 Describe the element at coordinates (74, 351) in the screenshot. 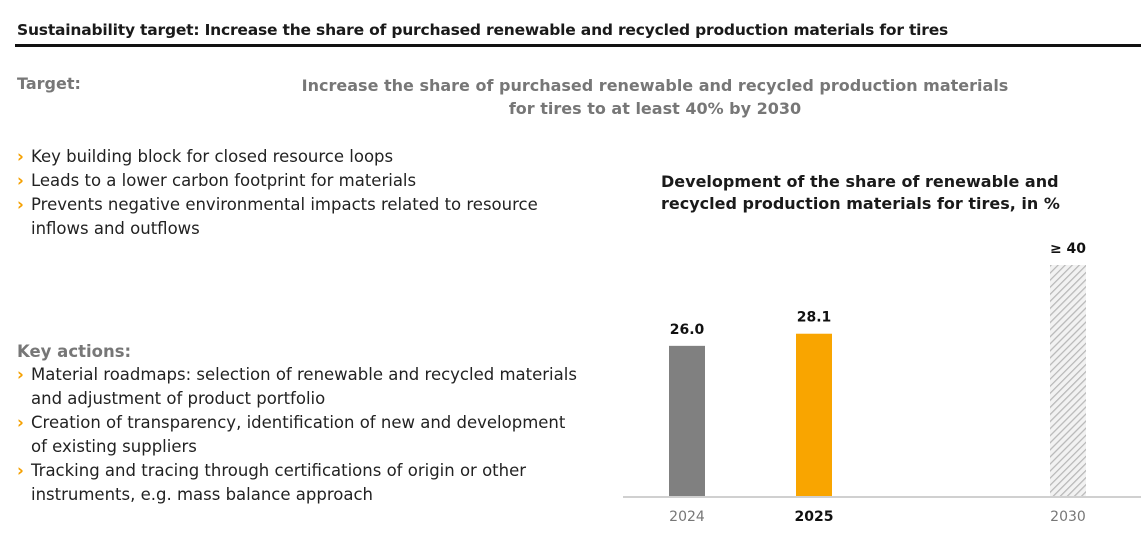

I see `key-actions-heading: Key actions:` at that location.